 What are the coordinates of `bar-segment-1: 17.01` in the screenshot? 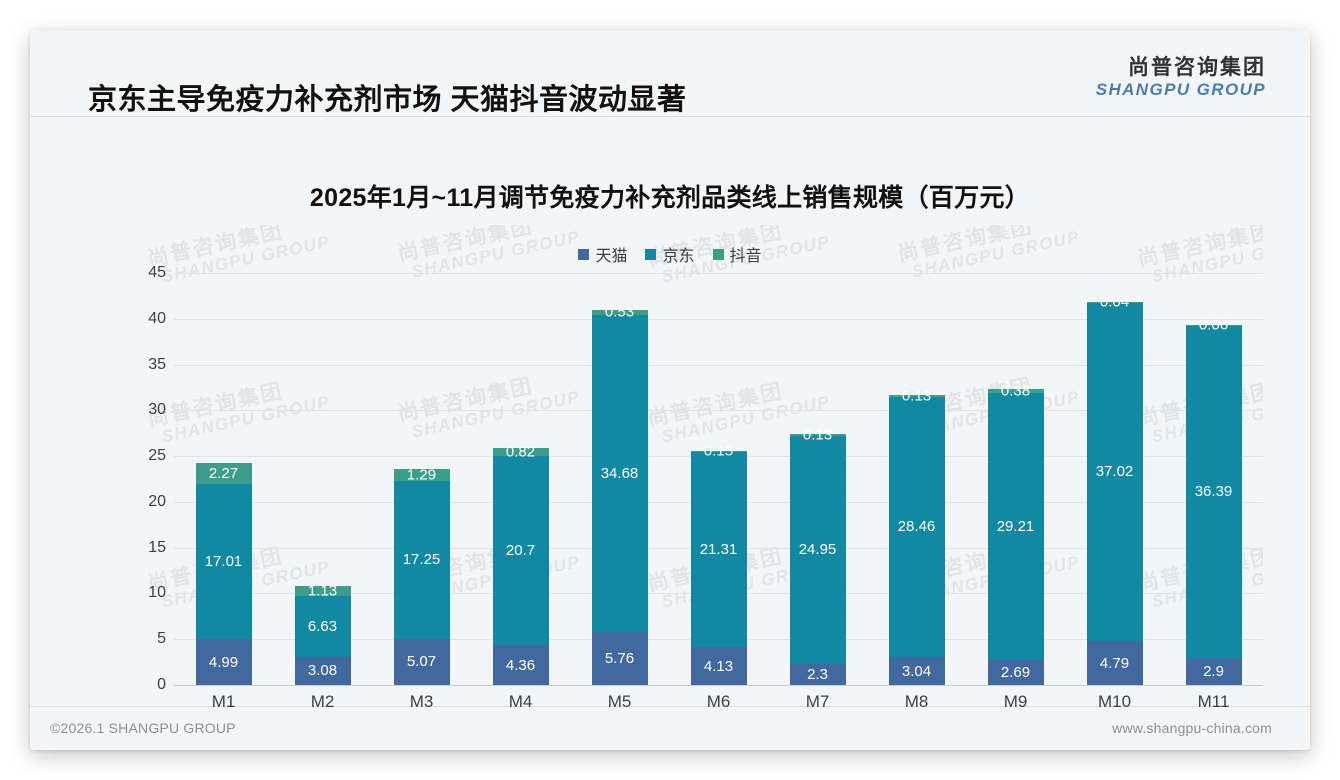 It's located at (223, 561).